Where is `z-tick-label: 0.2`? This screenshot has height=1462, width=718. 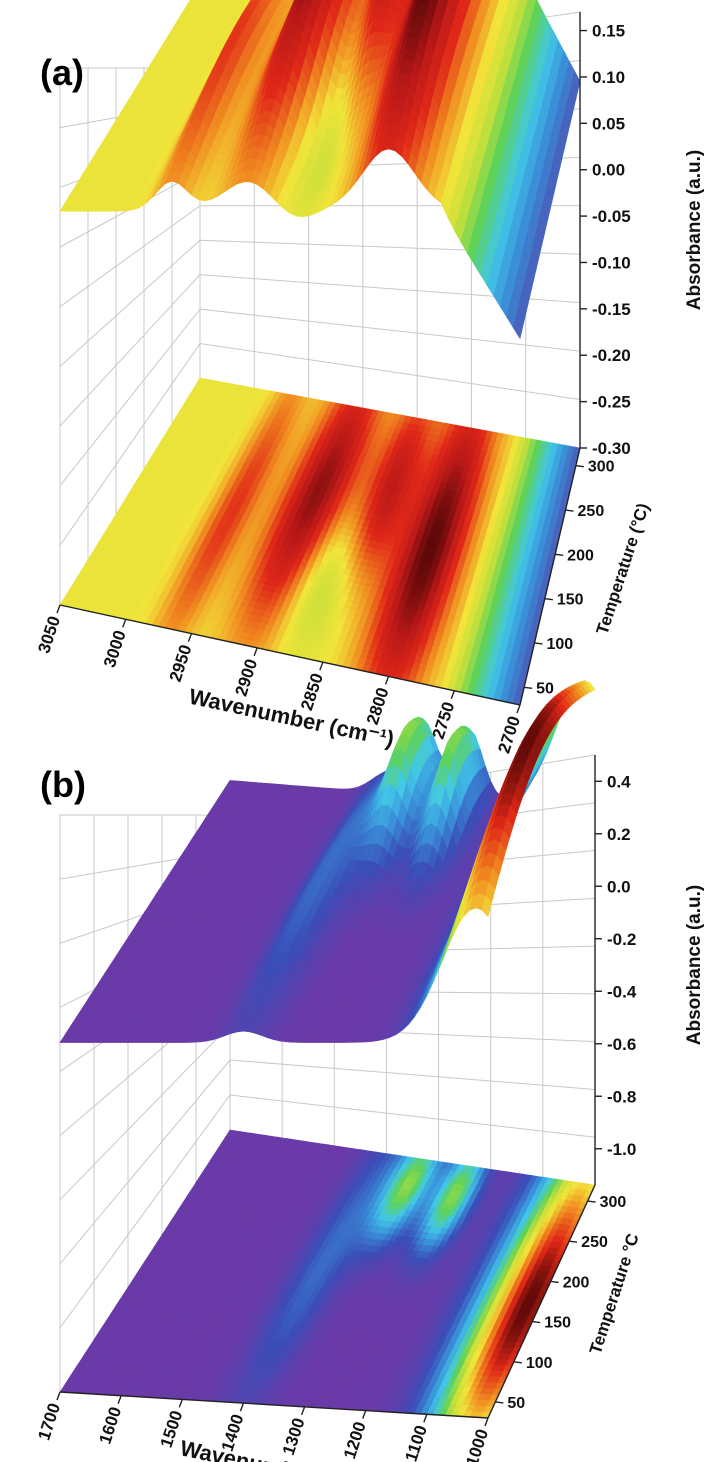 z-tick-label: 0.2 is located at coordinates (619, 834).